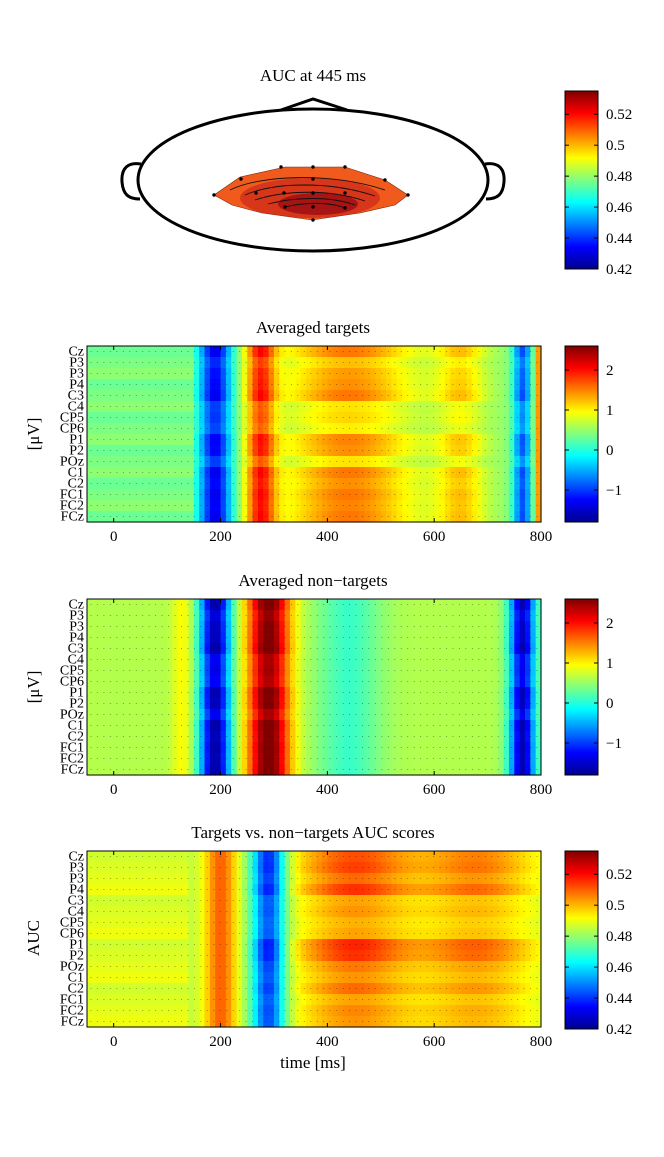  What do you see at coordinates (495, 181) in the screenshot?
I see `right-ear-shape` at bounding box center [495, 181].